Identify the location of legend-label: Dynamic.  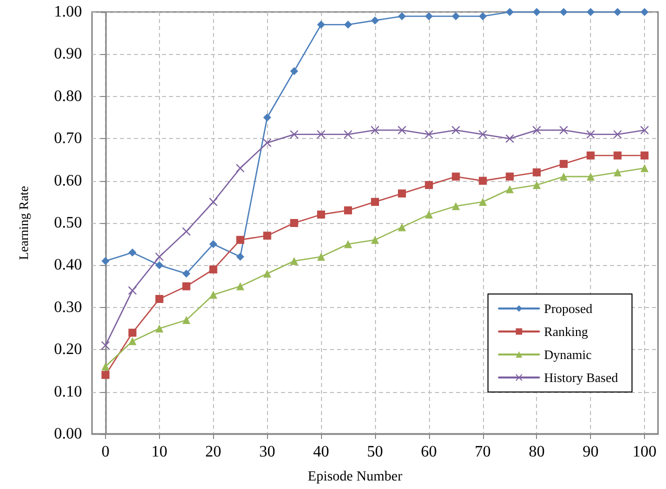
(568, 354).